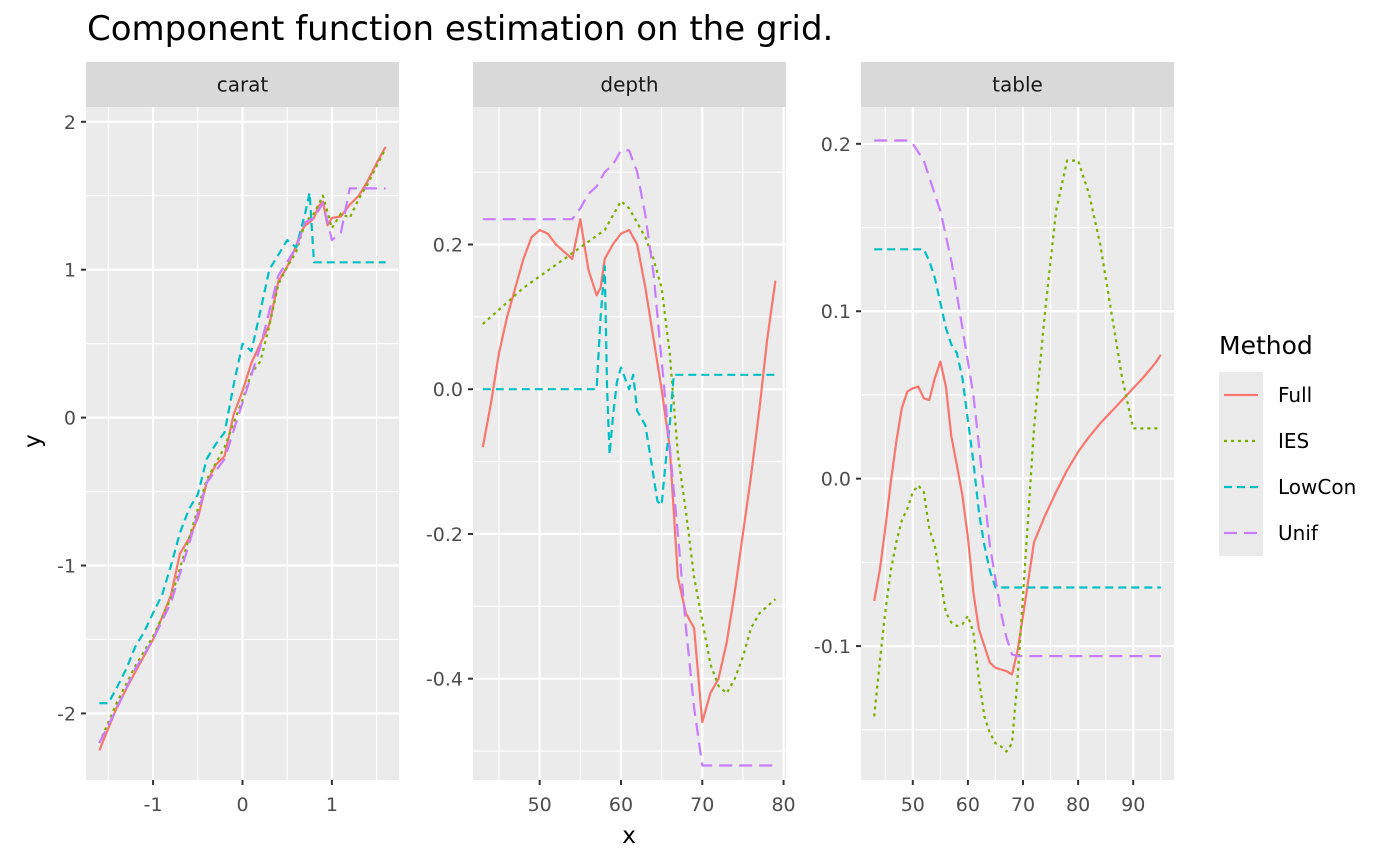 Image resolution: width=1400 pixels, height=865 pixels. I want to click on x-tick-label: -1, so click(153, 805).